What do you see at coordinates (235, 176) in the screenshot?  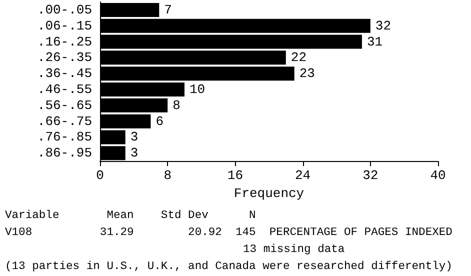 I see `x-tick-label: 16` at bounding box center [235, 176].